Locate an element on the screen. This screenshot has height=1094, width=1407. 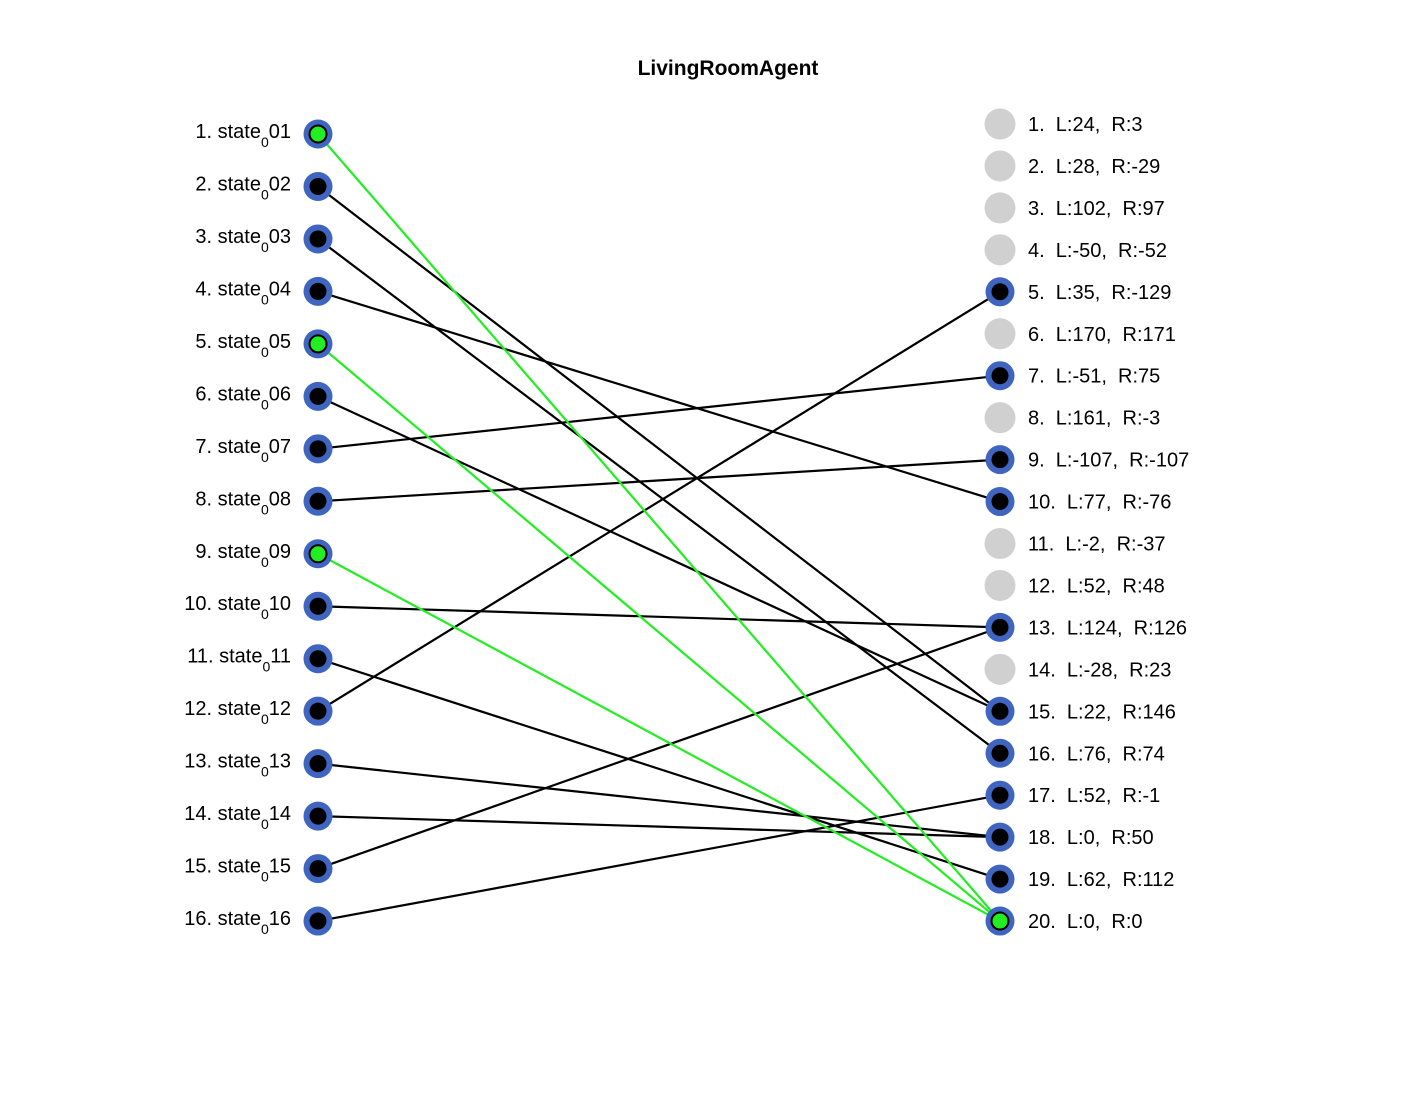
left-node-suffix: 15 is located at coordinates (280, 867).